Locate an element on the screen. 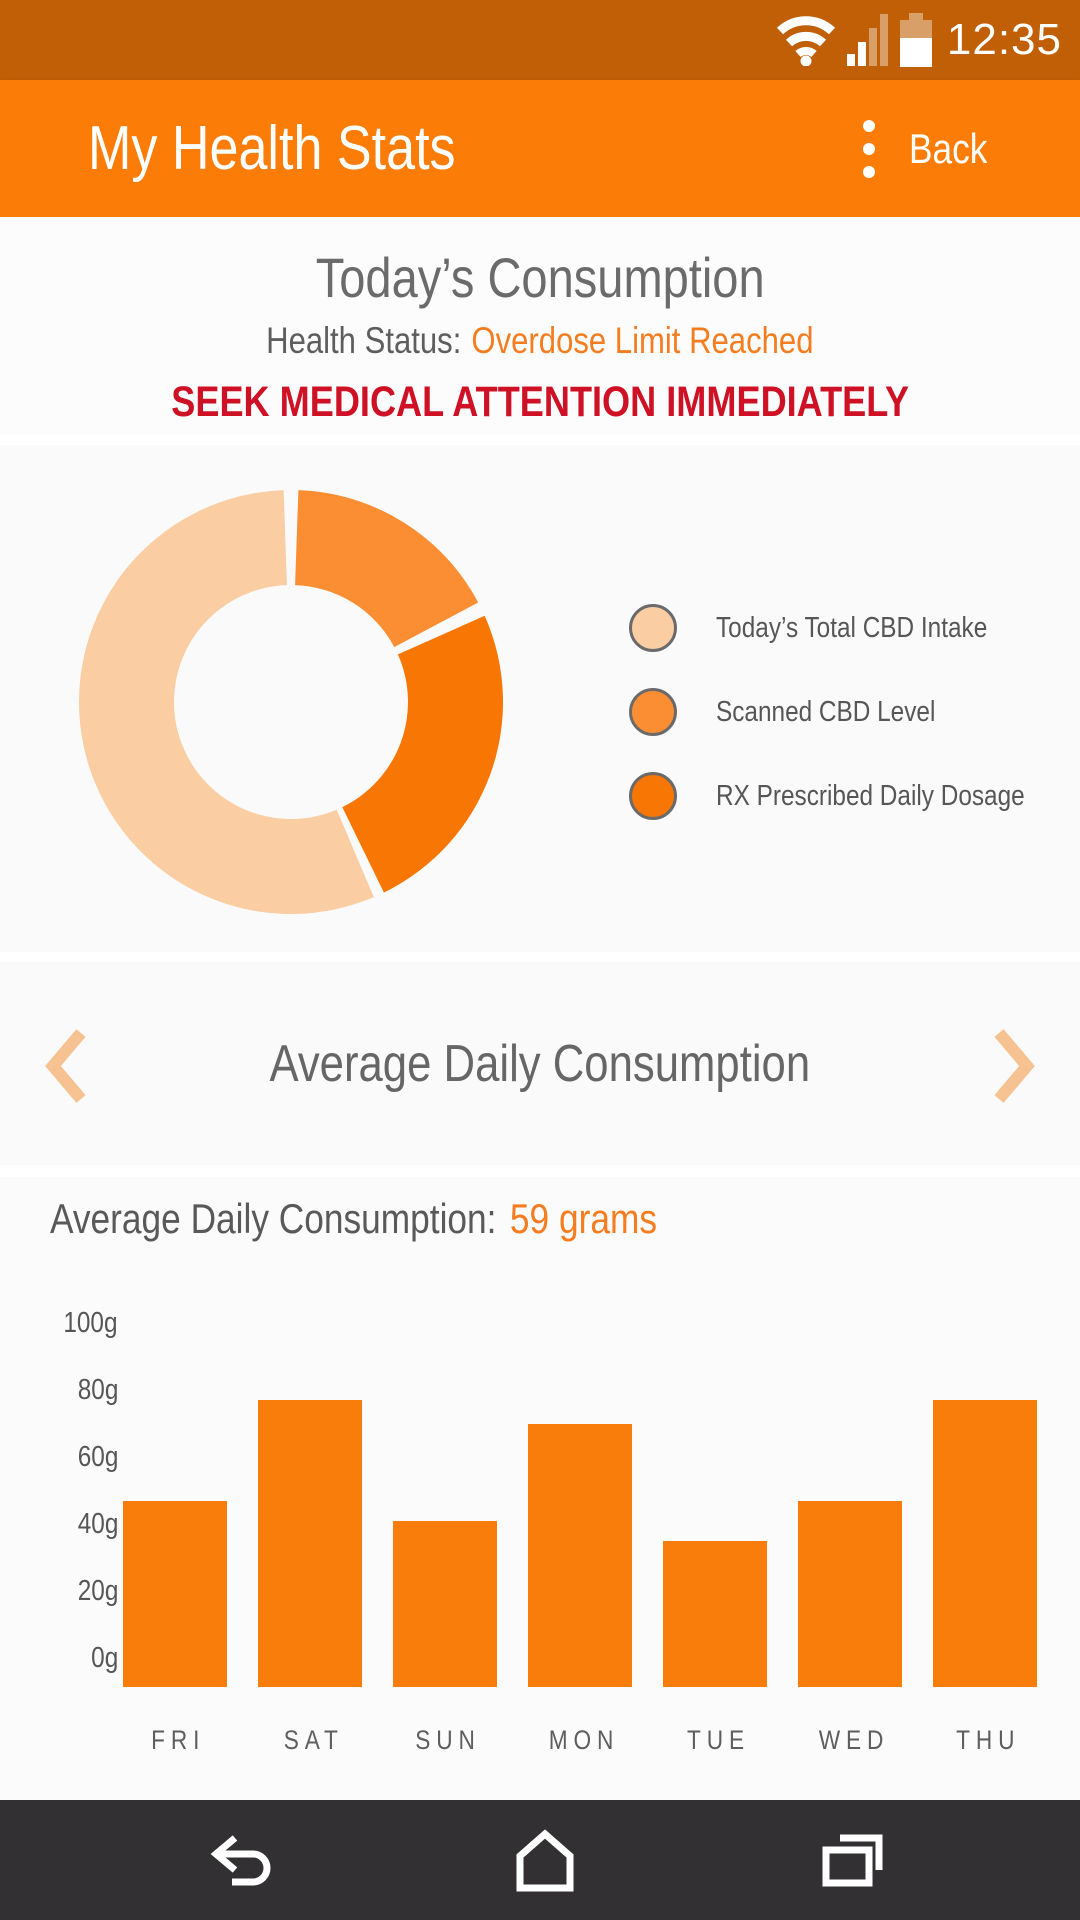 The width and height of the screenshot is (1080, 1920). y-tick-label: 100g is located at coordinates (90, 1323).